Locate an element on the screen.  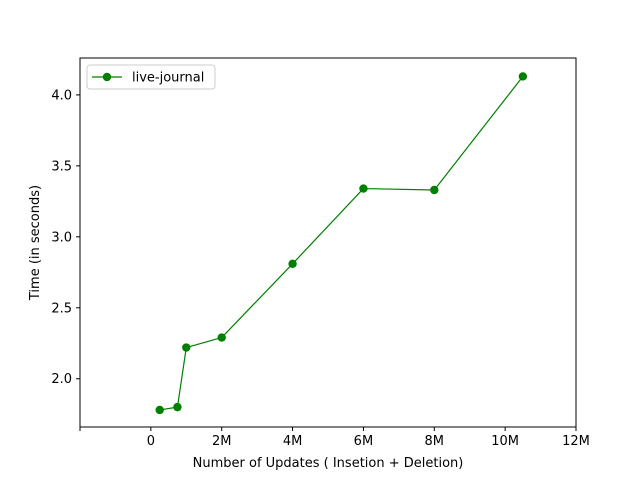
legend-marker is located at coordinates (107, 77).